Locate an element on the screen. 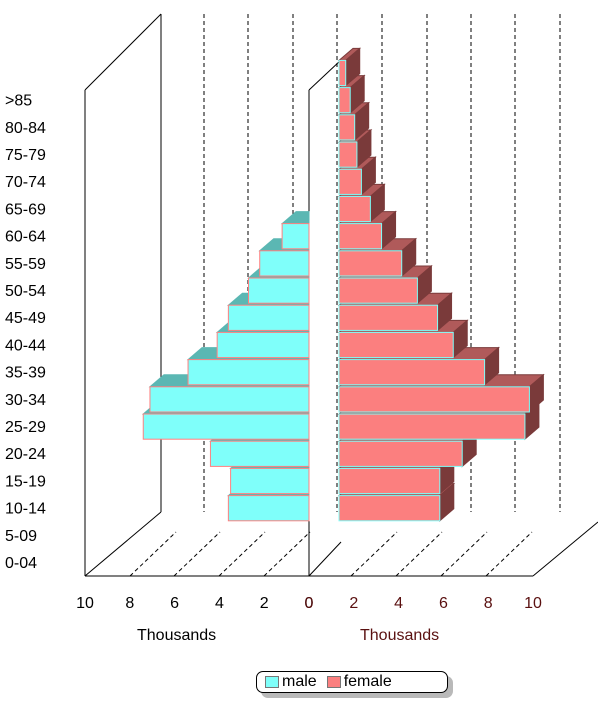 This screenshot has width=598, height=701. legend-item-male: male is located at coordinates (291, 682).